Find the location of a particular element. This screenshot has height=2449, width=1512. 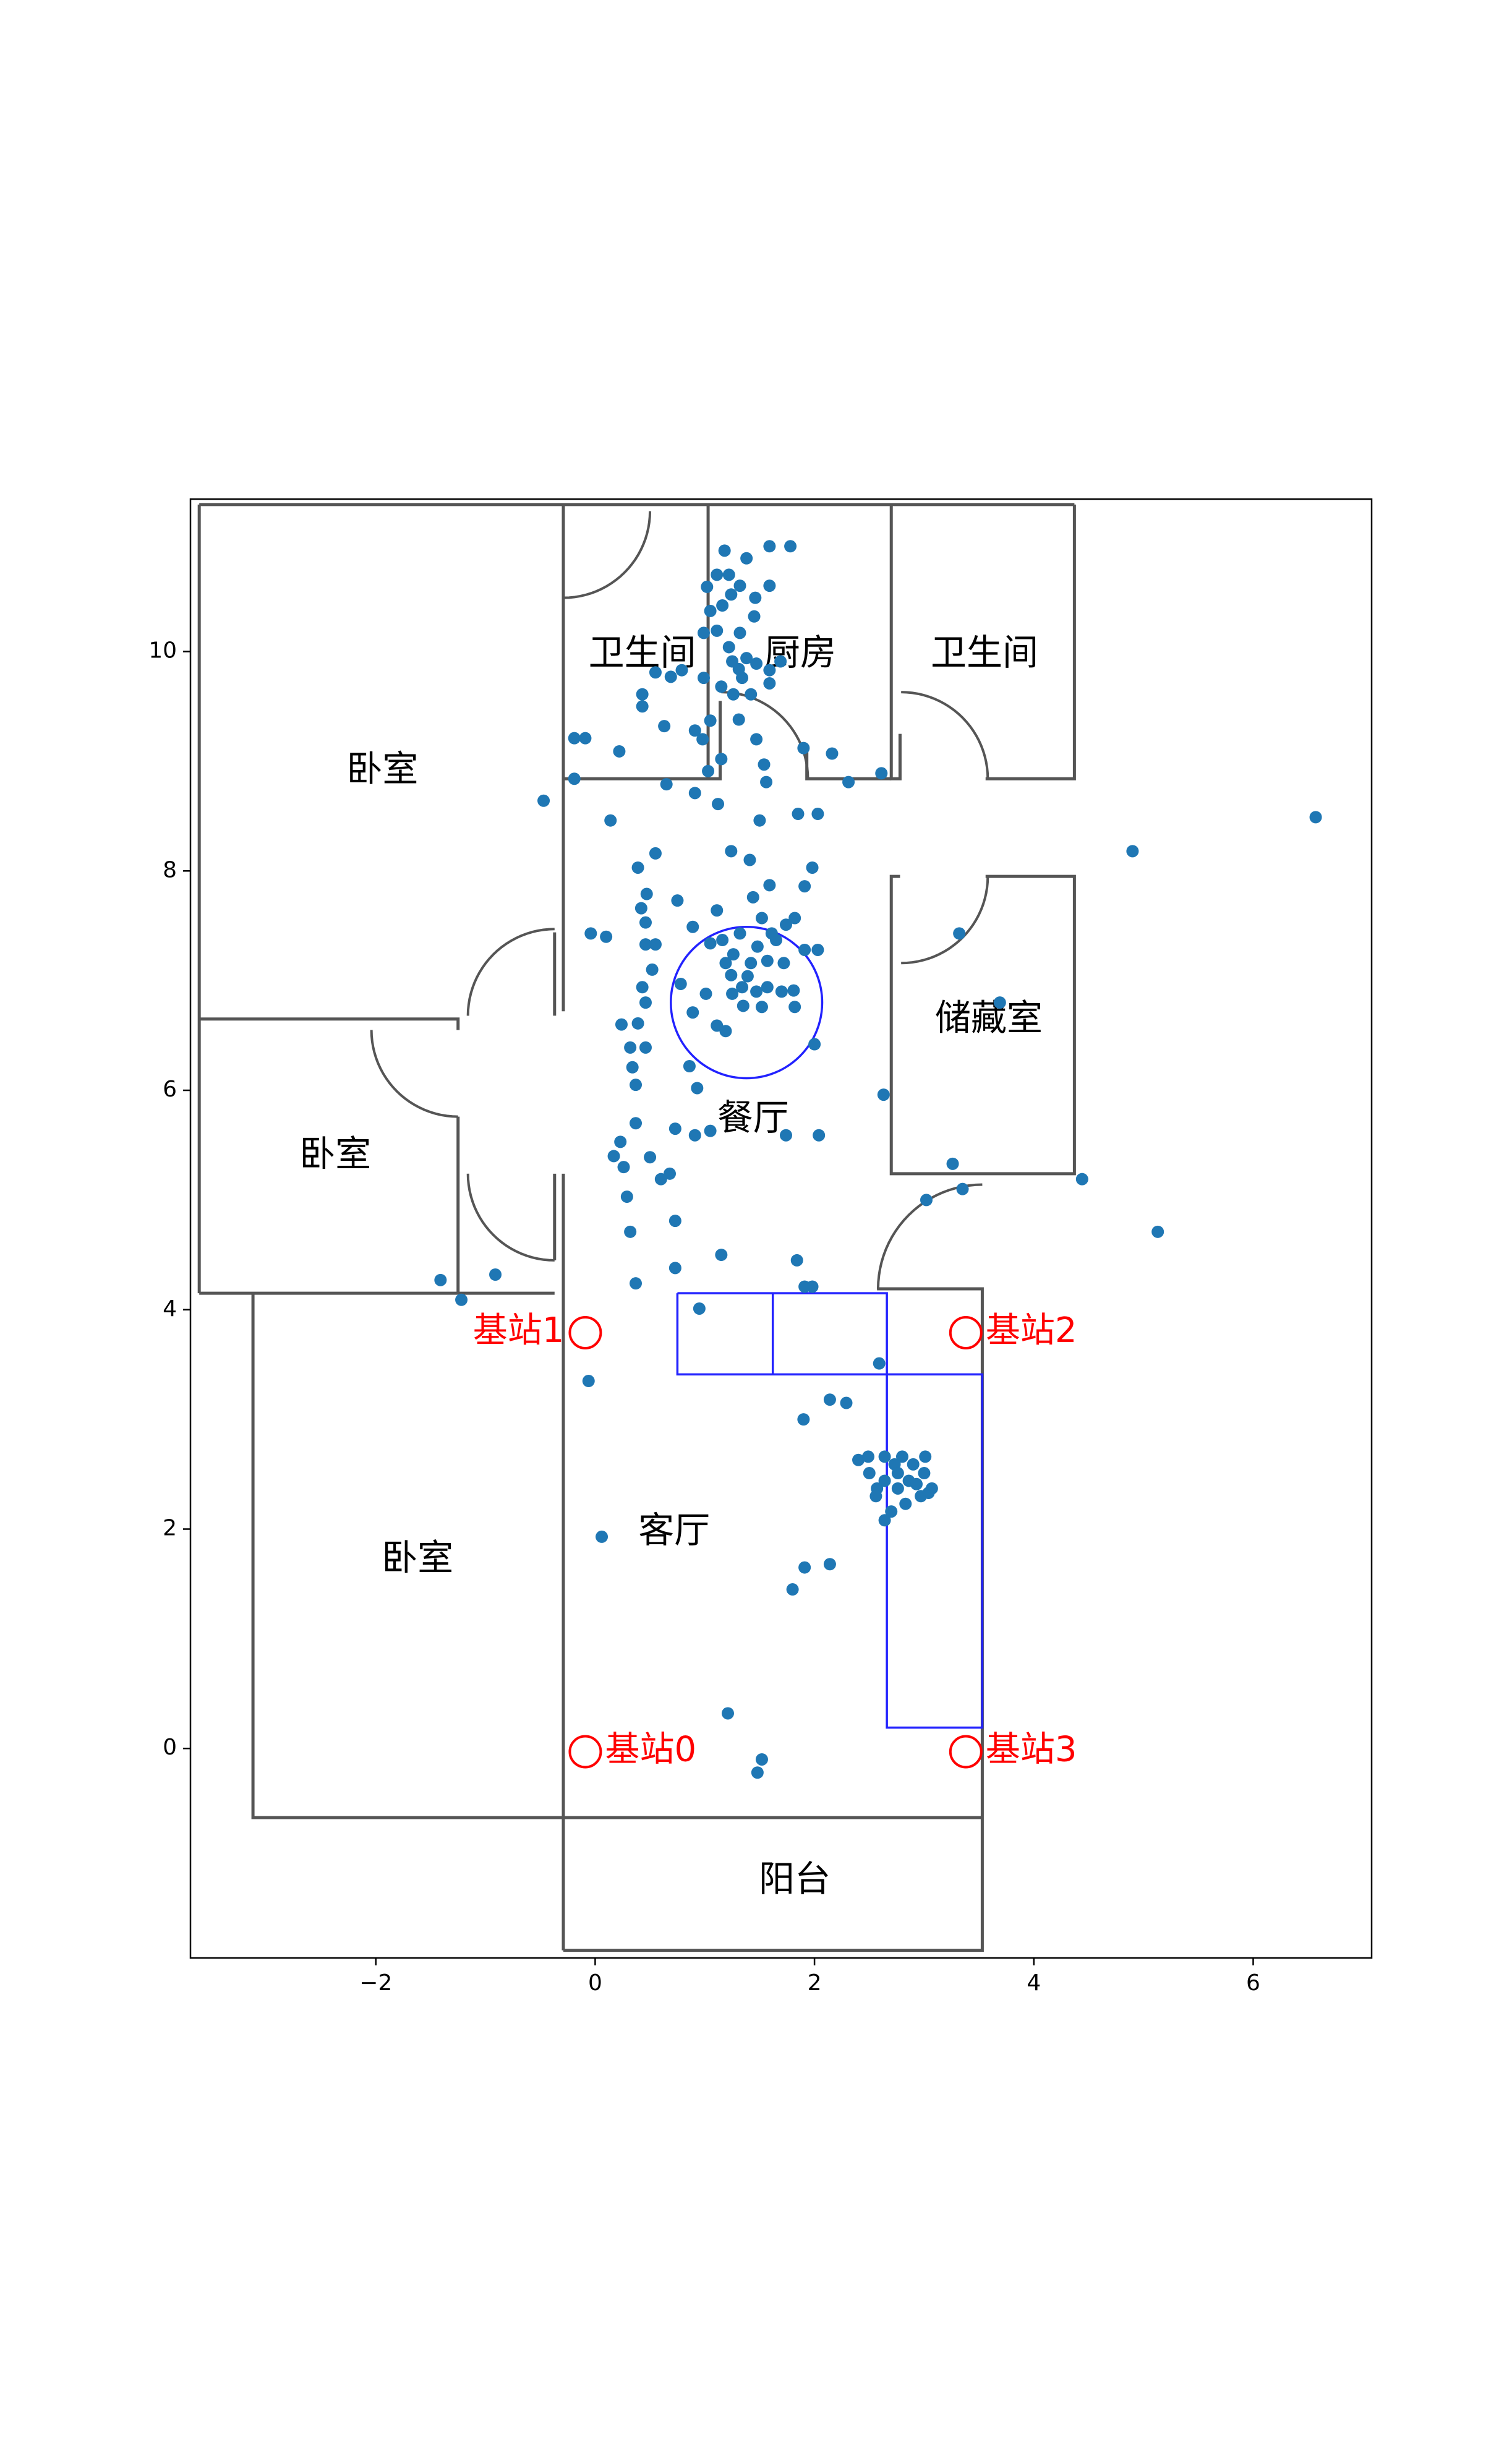

x-tick-label: 0 is located at coordinates (595, 1983).